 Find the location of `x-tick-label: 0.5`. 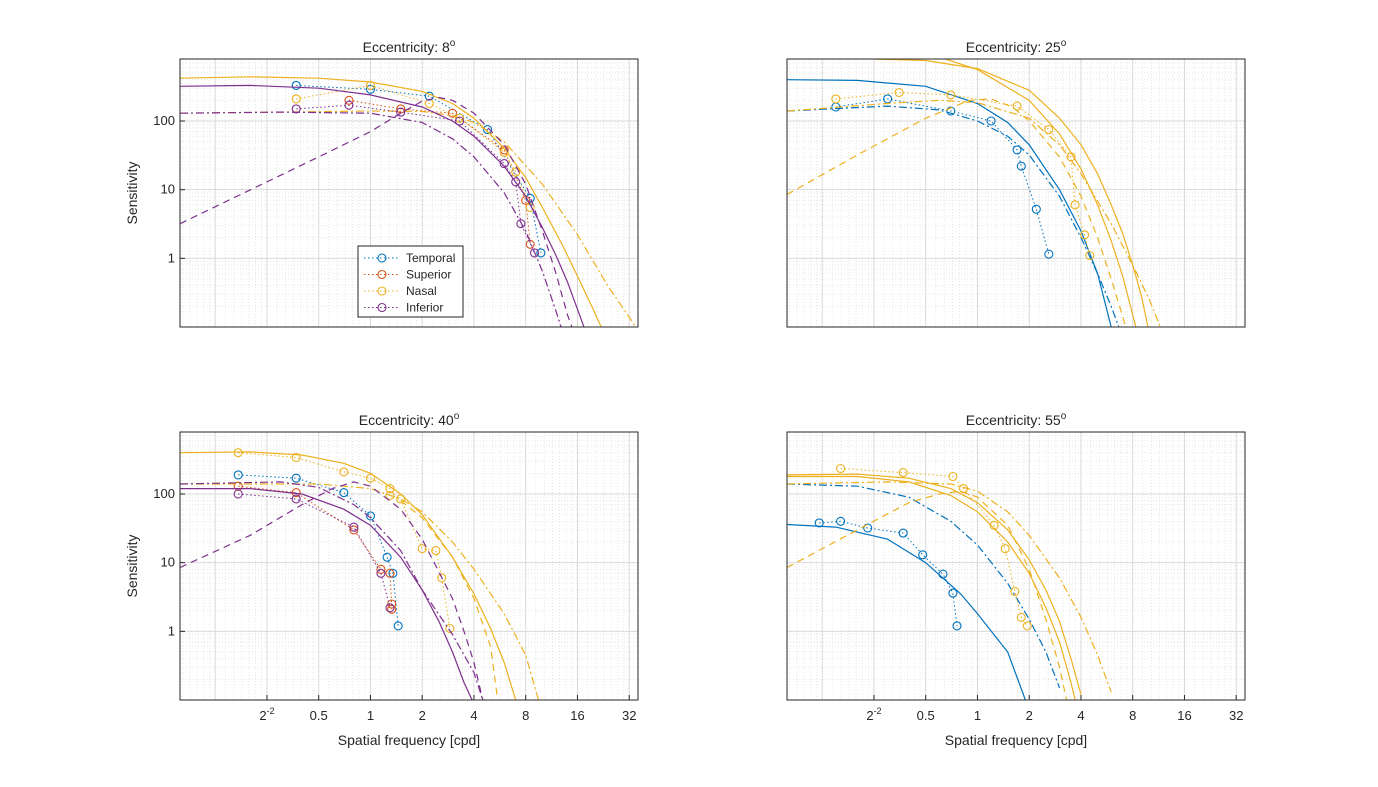

x-tick-label: 0.5 is located at coordinates (319, 715).